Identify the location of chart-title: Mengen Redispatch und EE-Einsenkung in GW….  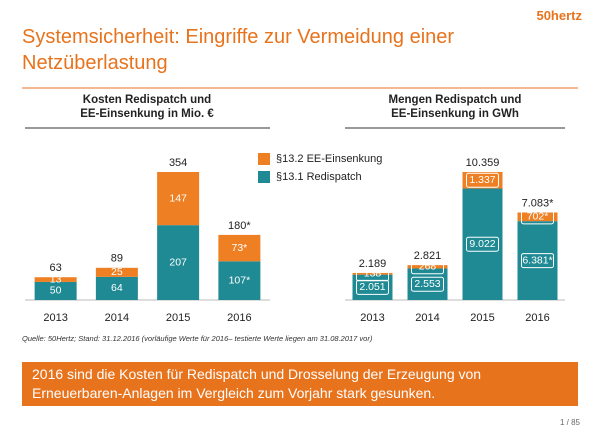
(455, 107).